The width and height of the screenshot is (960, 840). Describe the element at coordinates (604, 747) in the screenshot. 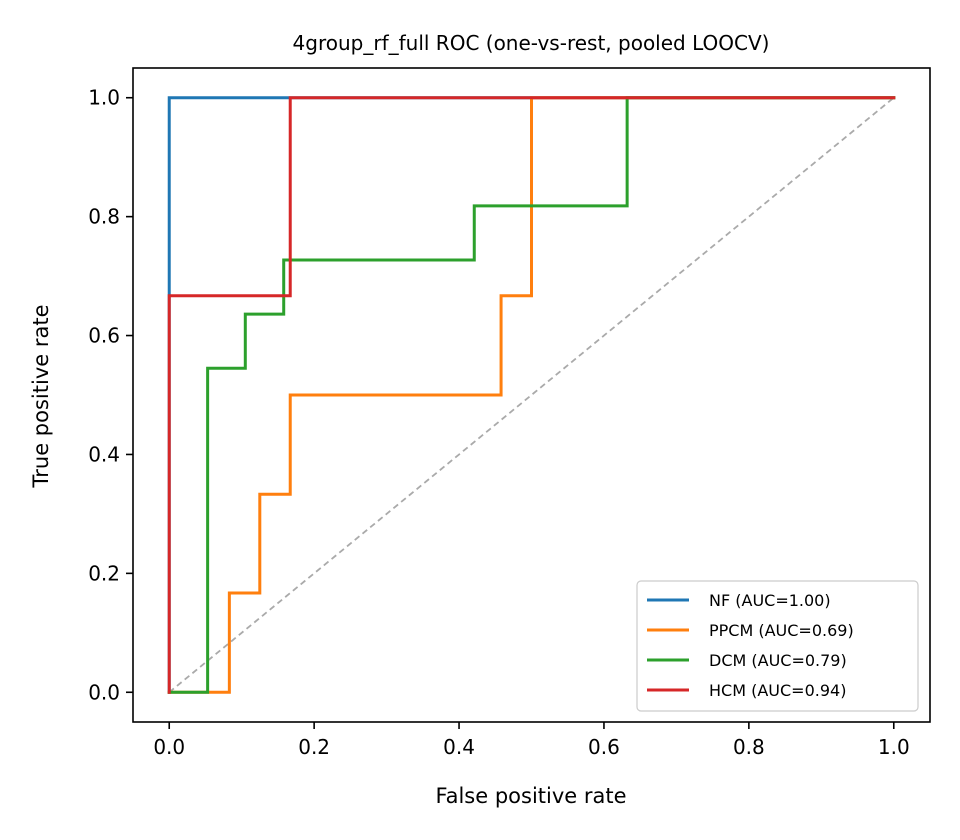

I see `x-tick-label: 0.6` at that location.